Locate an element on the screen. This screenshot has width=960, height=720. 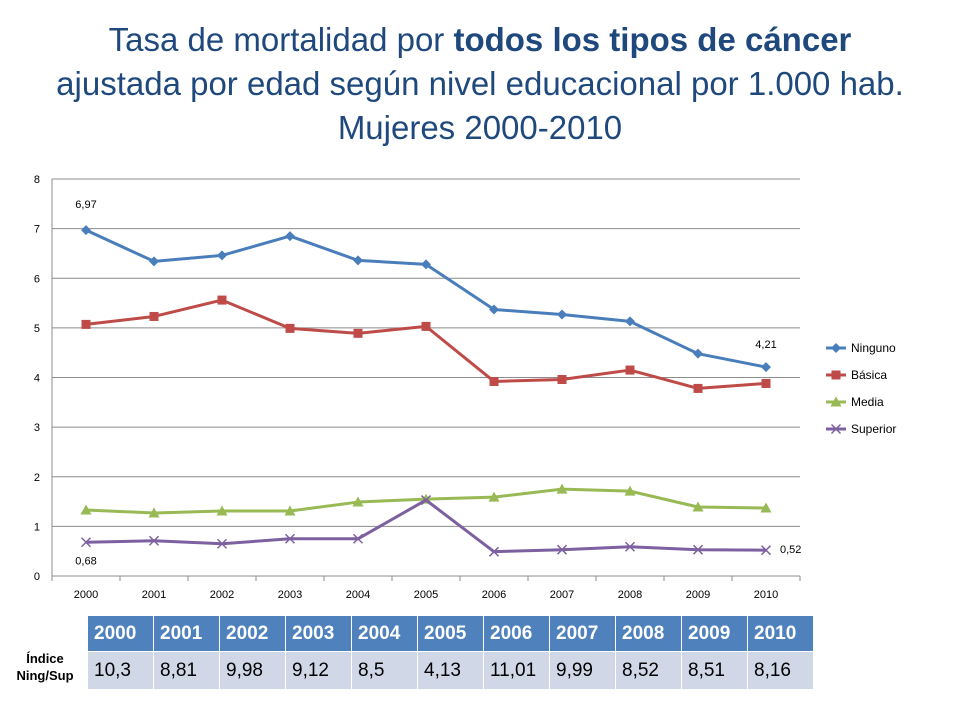
series-point-b-sica-2005 is located at coordinates (426, 326).